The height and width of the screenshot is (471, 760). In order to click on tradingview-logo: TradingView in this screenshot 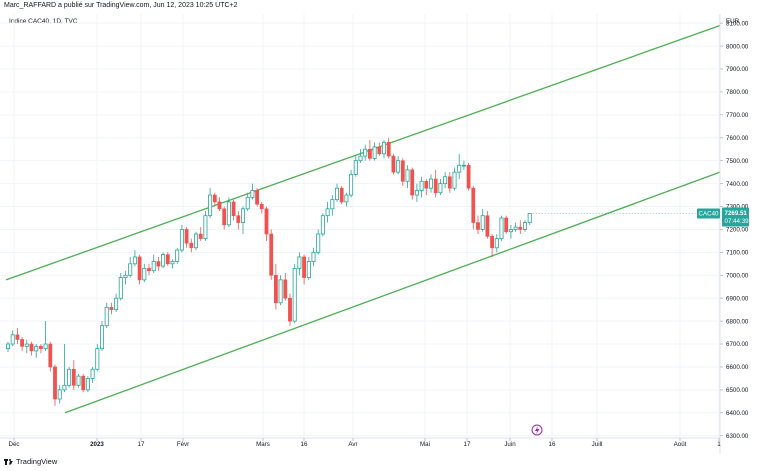, I will do `click(30, 461)`.